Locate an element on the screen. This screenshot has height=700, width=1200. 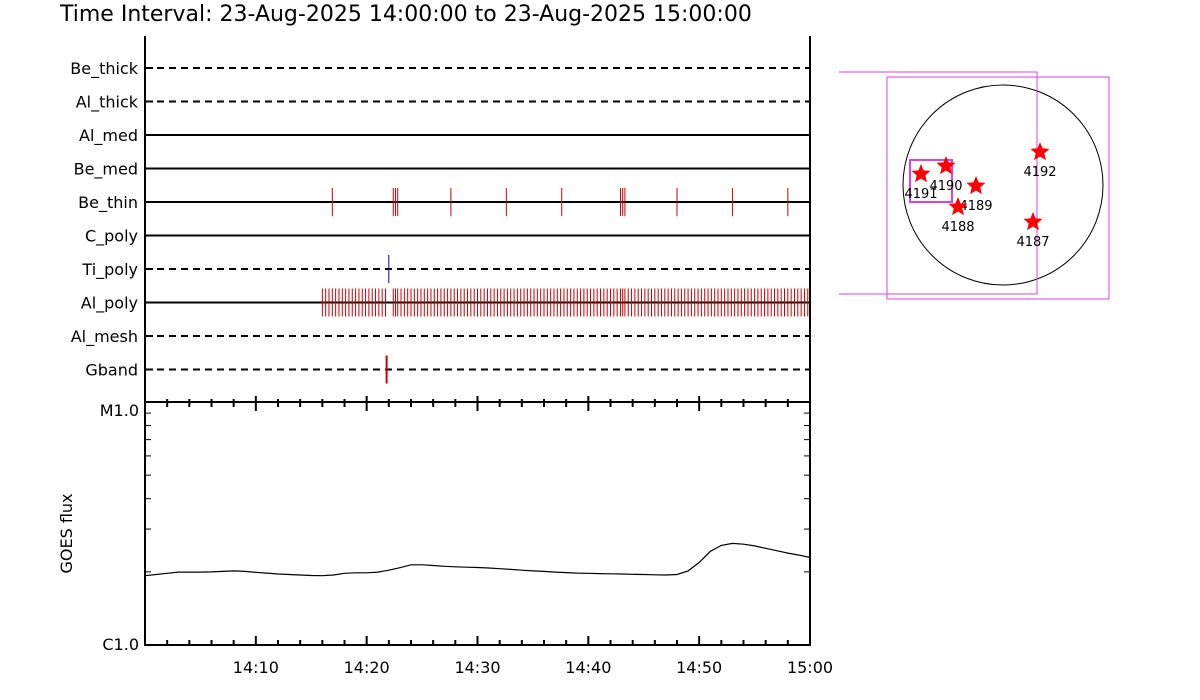
row-label-gband: Gband is located at coordinates (111, 370).